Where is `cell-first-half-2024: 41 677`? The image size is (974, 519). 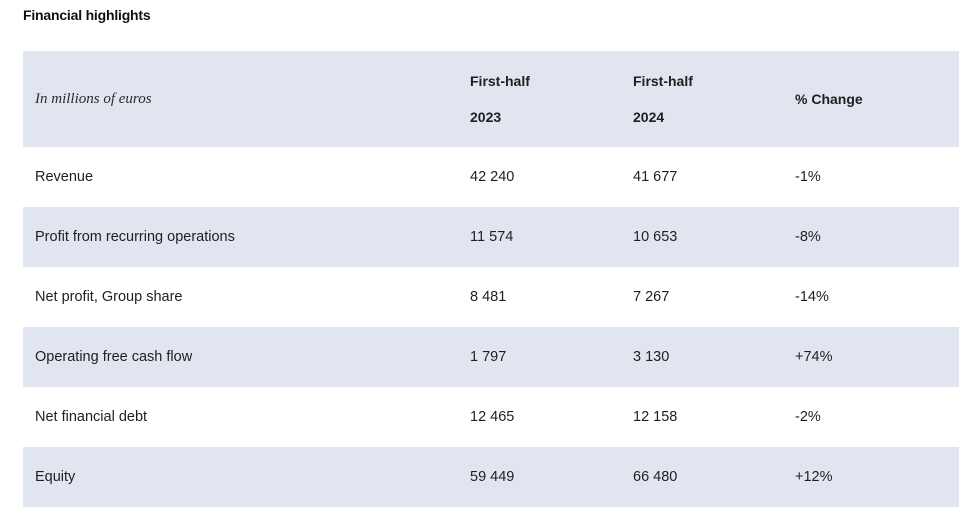 cell-first-half-2024: 41 677 is located at coordinates (655, 177).